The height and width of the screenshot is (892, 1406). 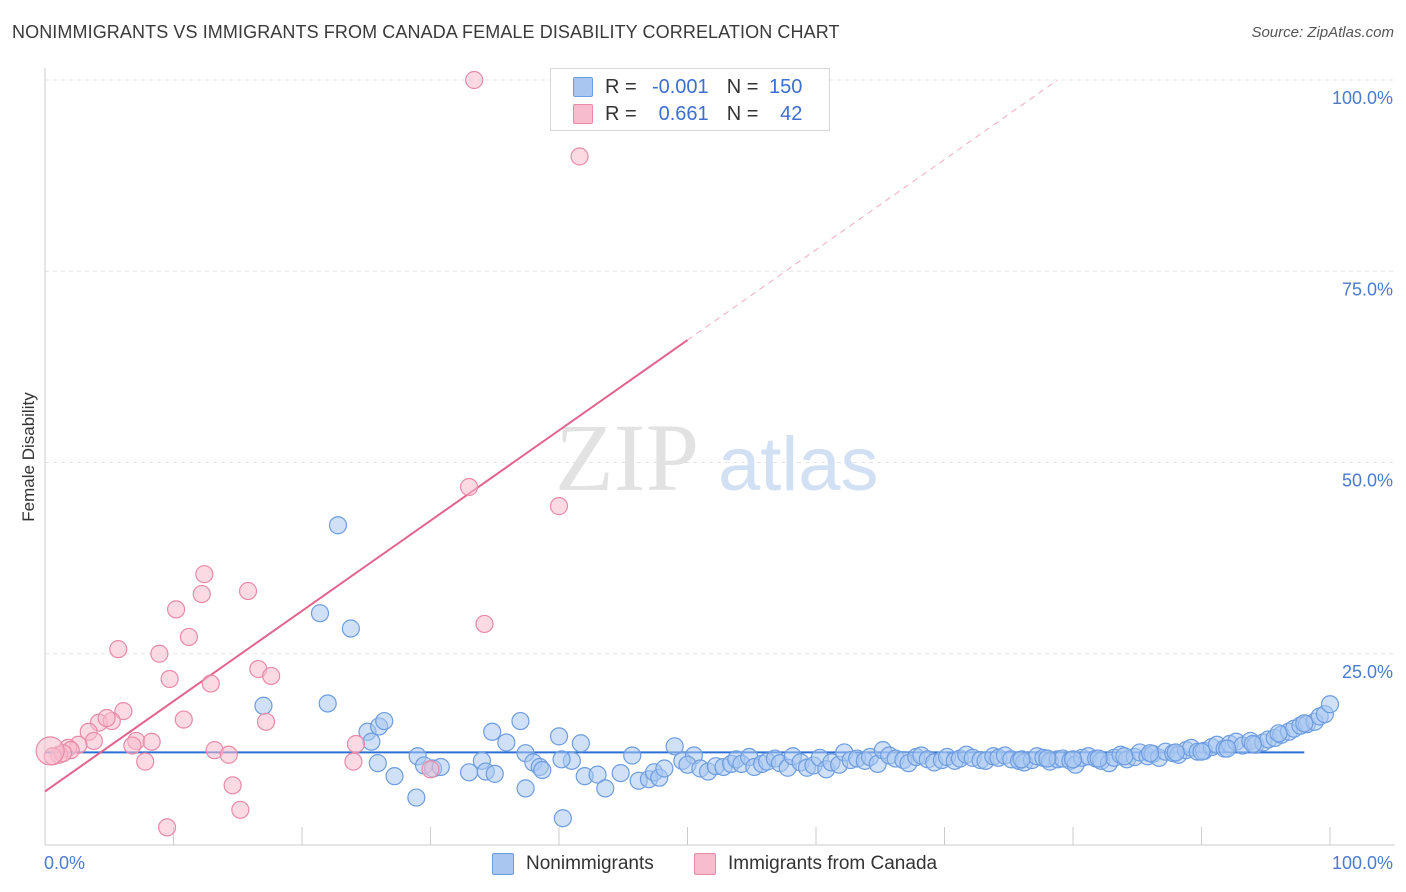 I want to click on legend-row-immigrants: R = 0.661 N = 42, so click(x=687, y=114).